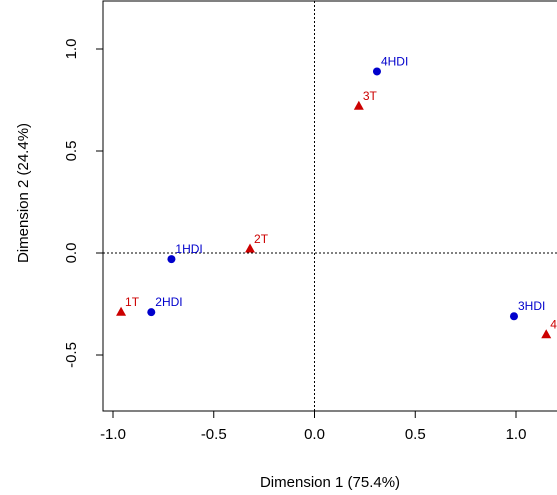 Image resolution: width=557 pixels, height=495 pixels. I want to click on point-label: 4T, so click(553, 325).